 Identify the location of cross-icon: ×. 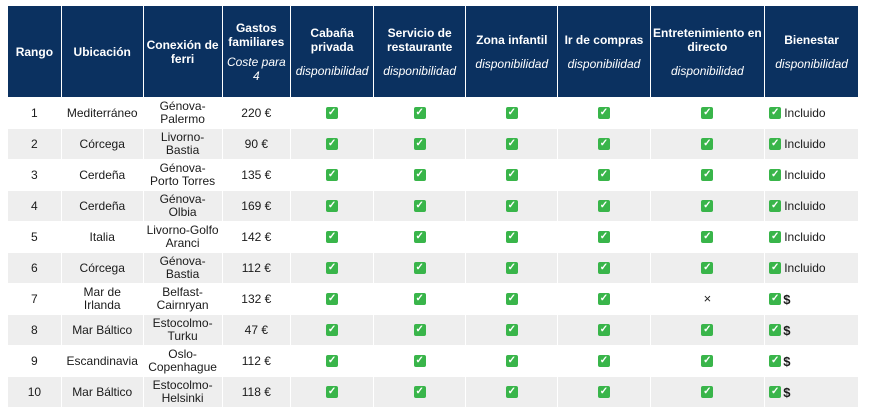
(707, 298).